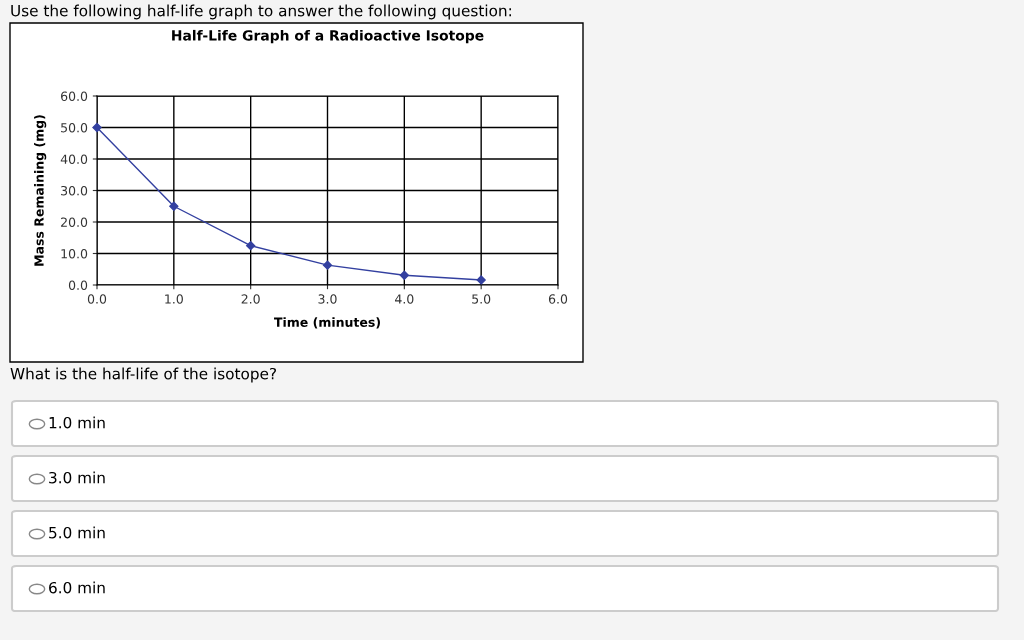 The image size is (1024, 640). I want to click on y-tick-label: 10.0, so click(74, 253).